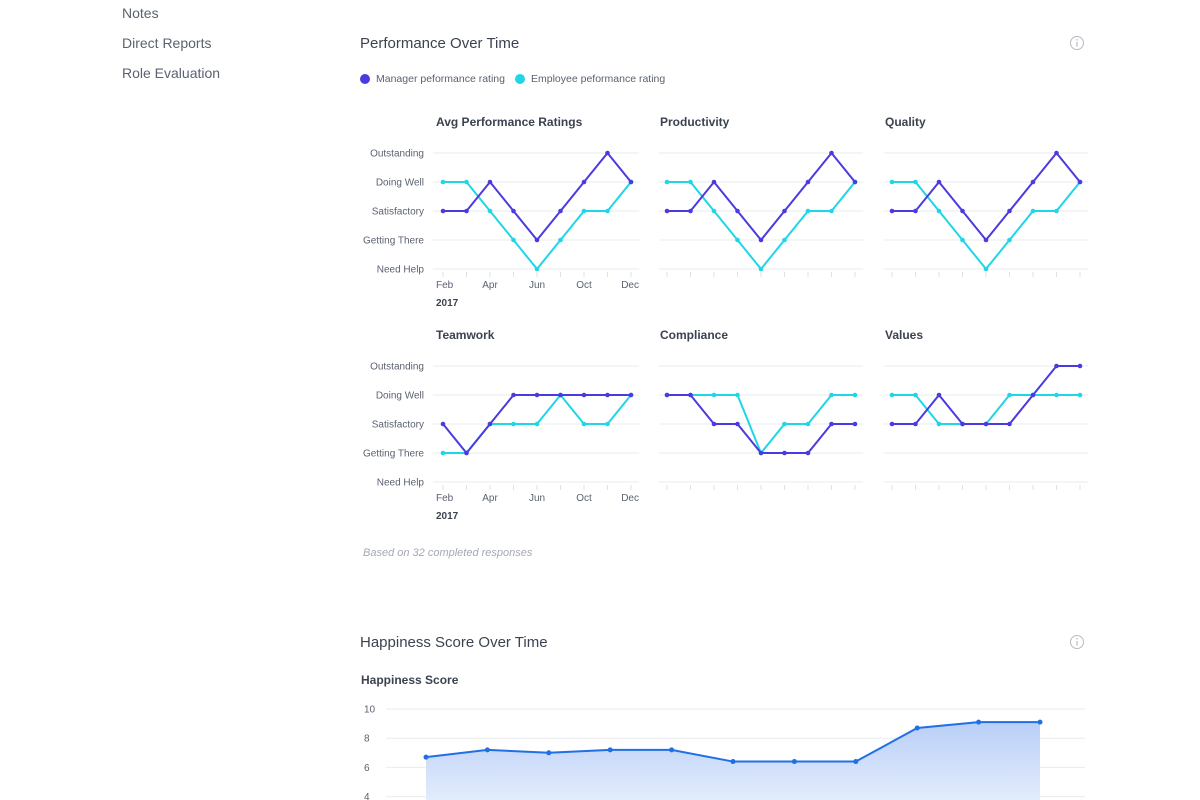 The height and width of the screenshot is (800, 1200). What do you see at coordinates (167, 43) in the screenshot?
I see `sidebar-item-direct-reports: Direct Reports` at bounding box center [167, 43].